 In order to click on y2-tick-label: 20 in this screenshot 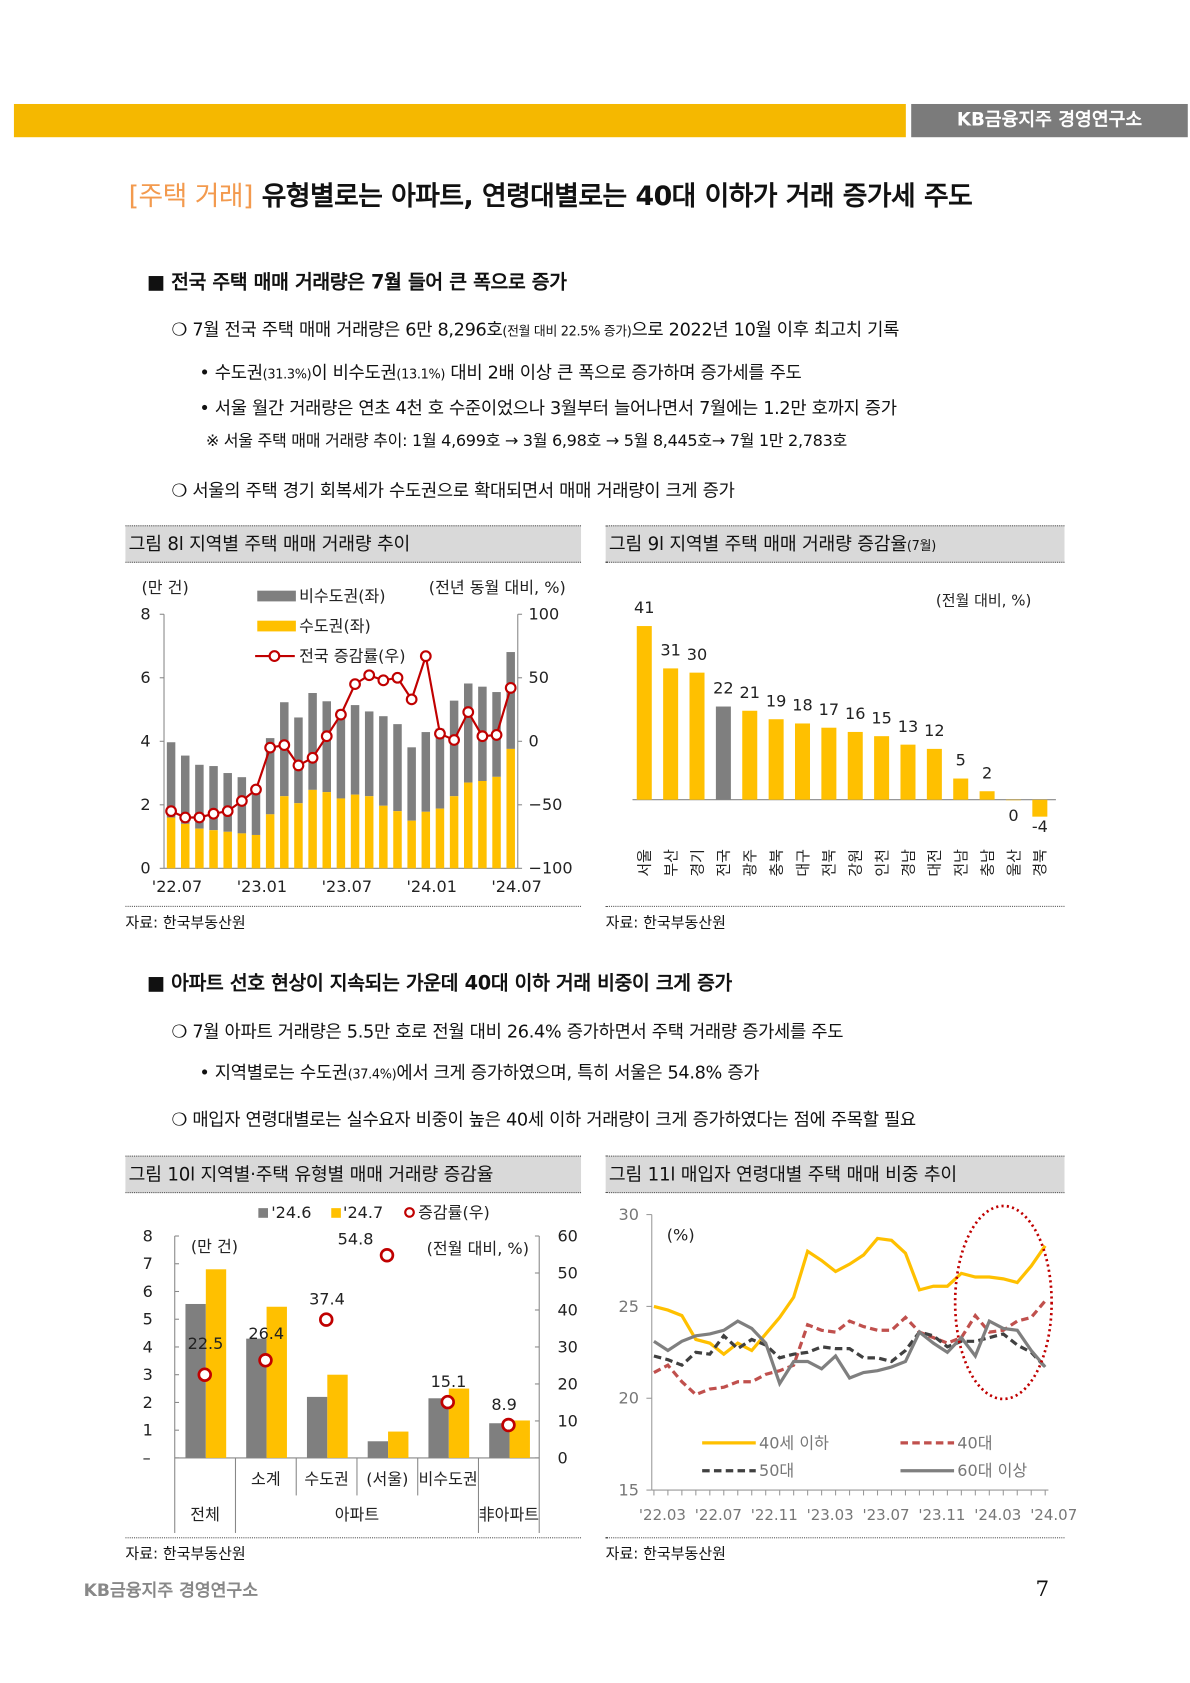, I will do `click(567, 1383)`.